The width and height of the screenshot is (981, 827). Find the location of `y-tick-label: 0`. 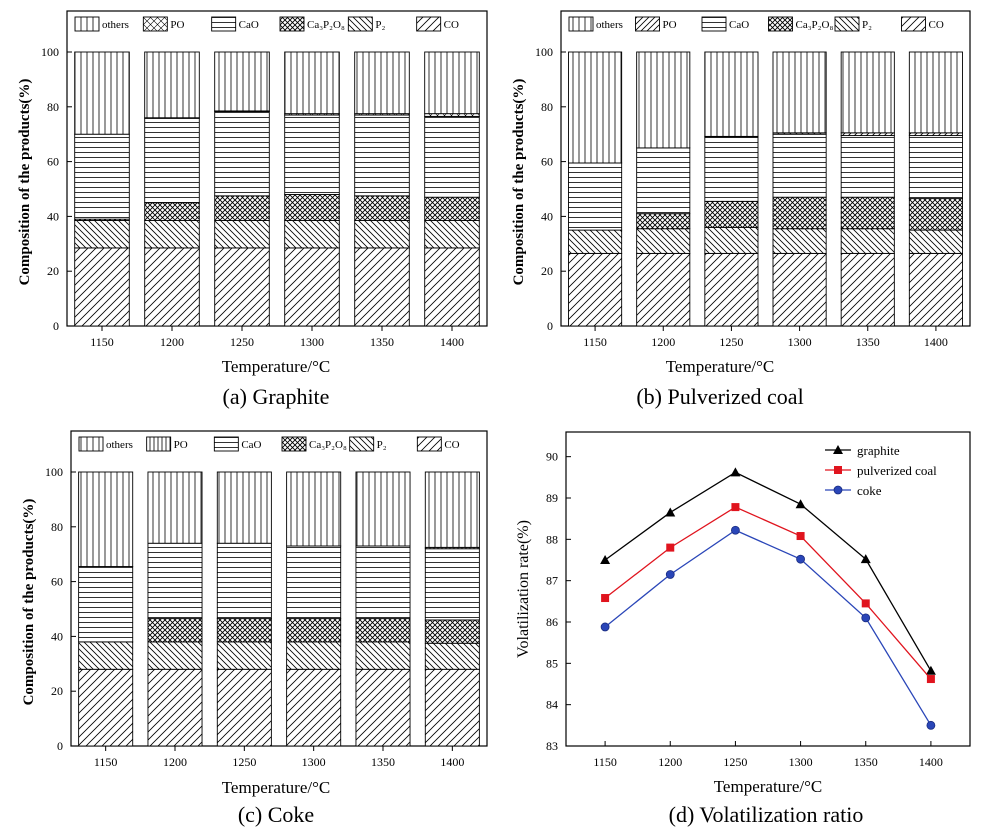

y-tick-label: 0 is located at coordinates (60, 746).